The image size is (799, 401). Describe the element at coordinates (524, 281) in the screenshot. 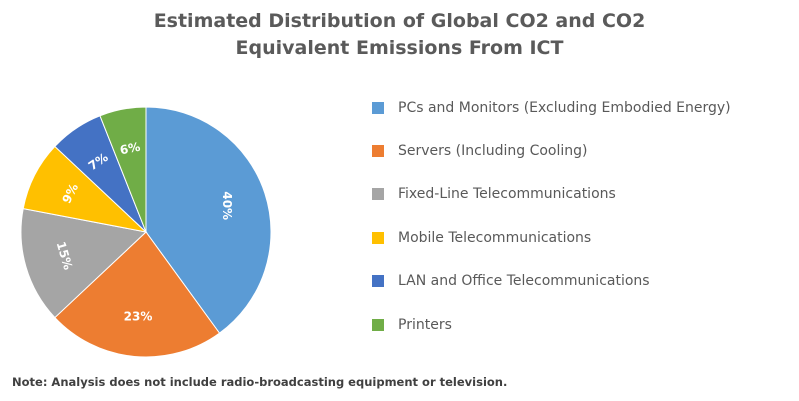

I see `legend-label: LAN and Office Telecommunications` at that location.